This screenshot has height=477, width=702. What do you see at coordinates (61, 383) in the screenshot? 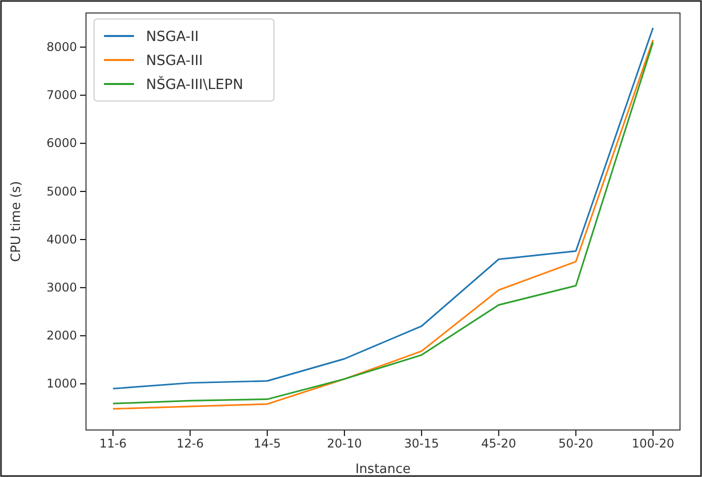
I see `y-tick-label: 1000` at bounding box center [61, 383].